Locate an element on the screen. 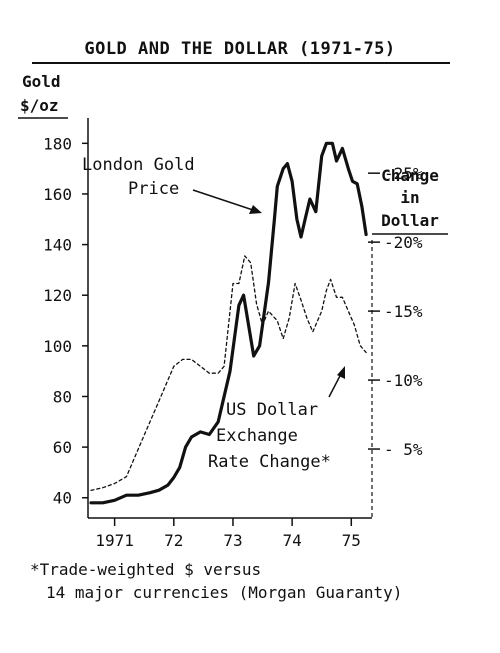 Image resolution: width=500 pixels, height=653 pixels. annotation-gold-arrow is located at coordinates (224, 200).